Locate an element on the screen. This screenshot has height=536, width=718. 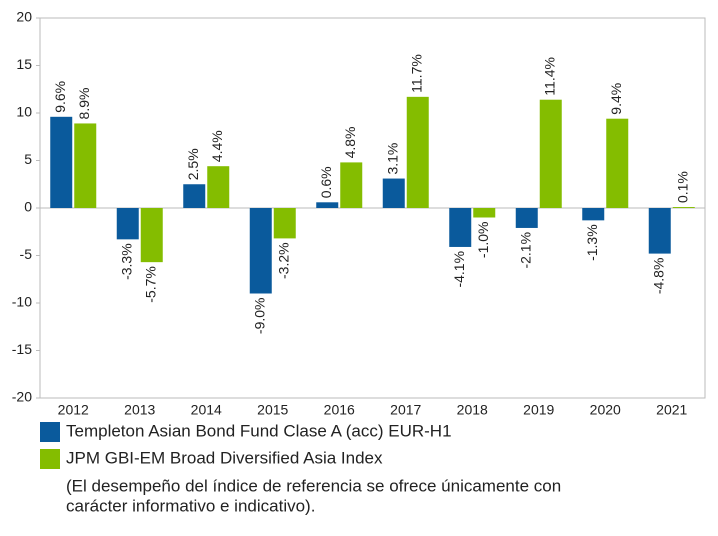
value-label: 0.1% is located at coordinates (682, 187).